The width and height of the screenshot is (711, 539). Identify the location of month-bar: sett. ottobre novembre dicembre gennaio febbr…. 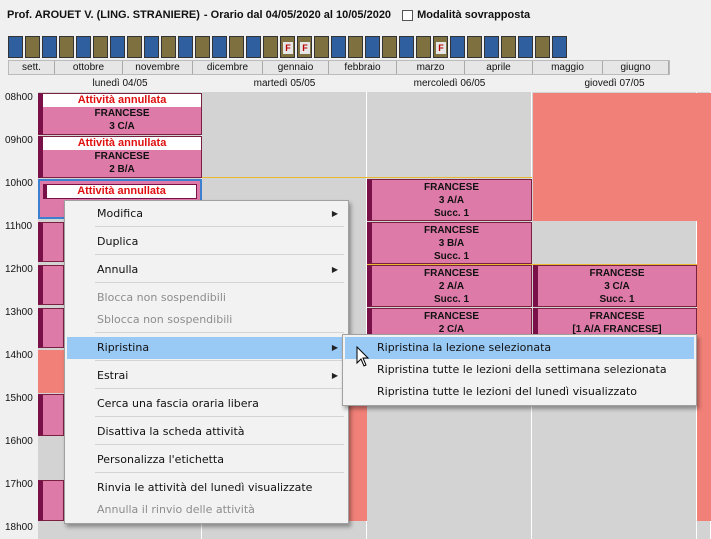
(339, 67).